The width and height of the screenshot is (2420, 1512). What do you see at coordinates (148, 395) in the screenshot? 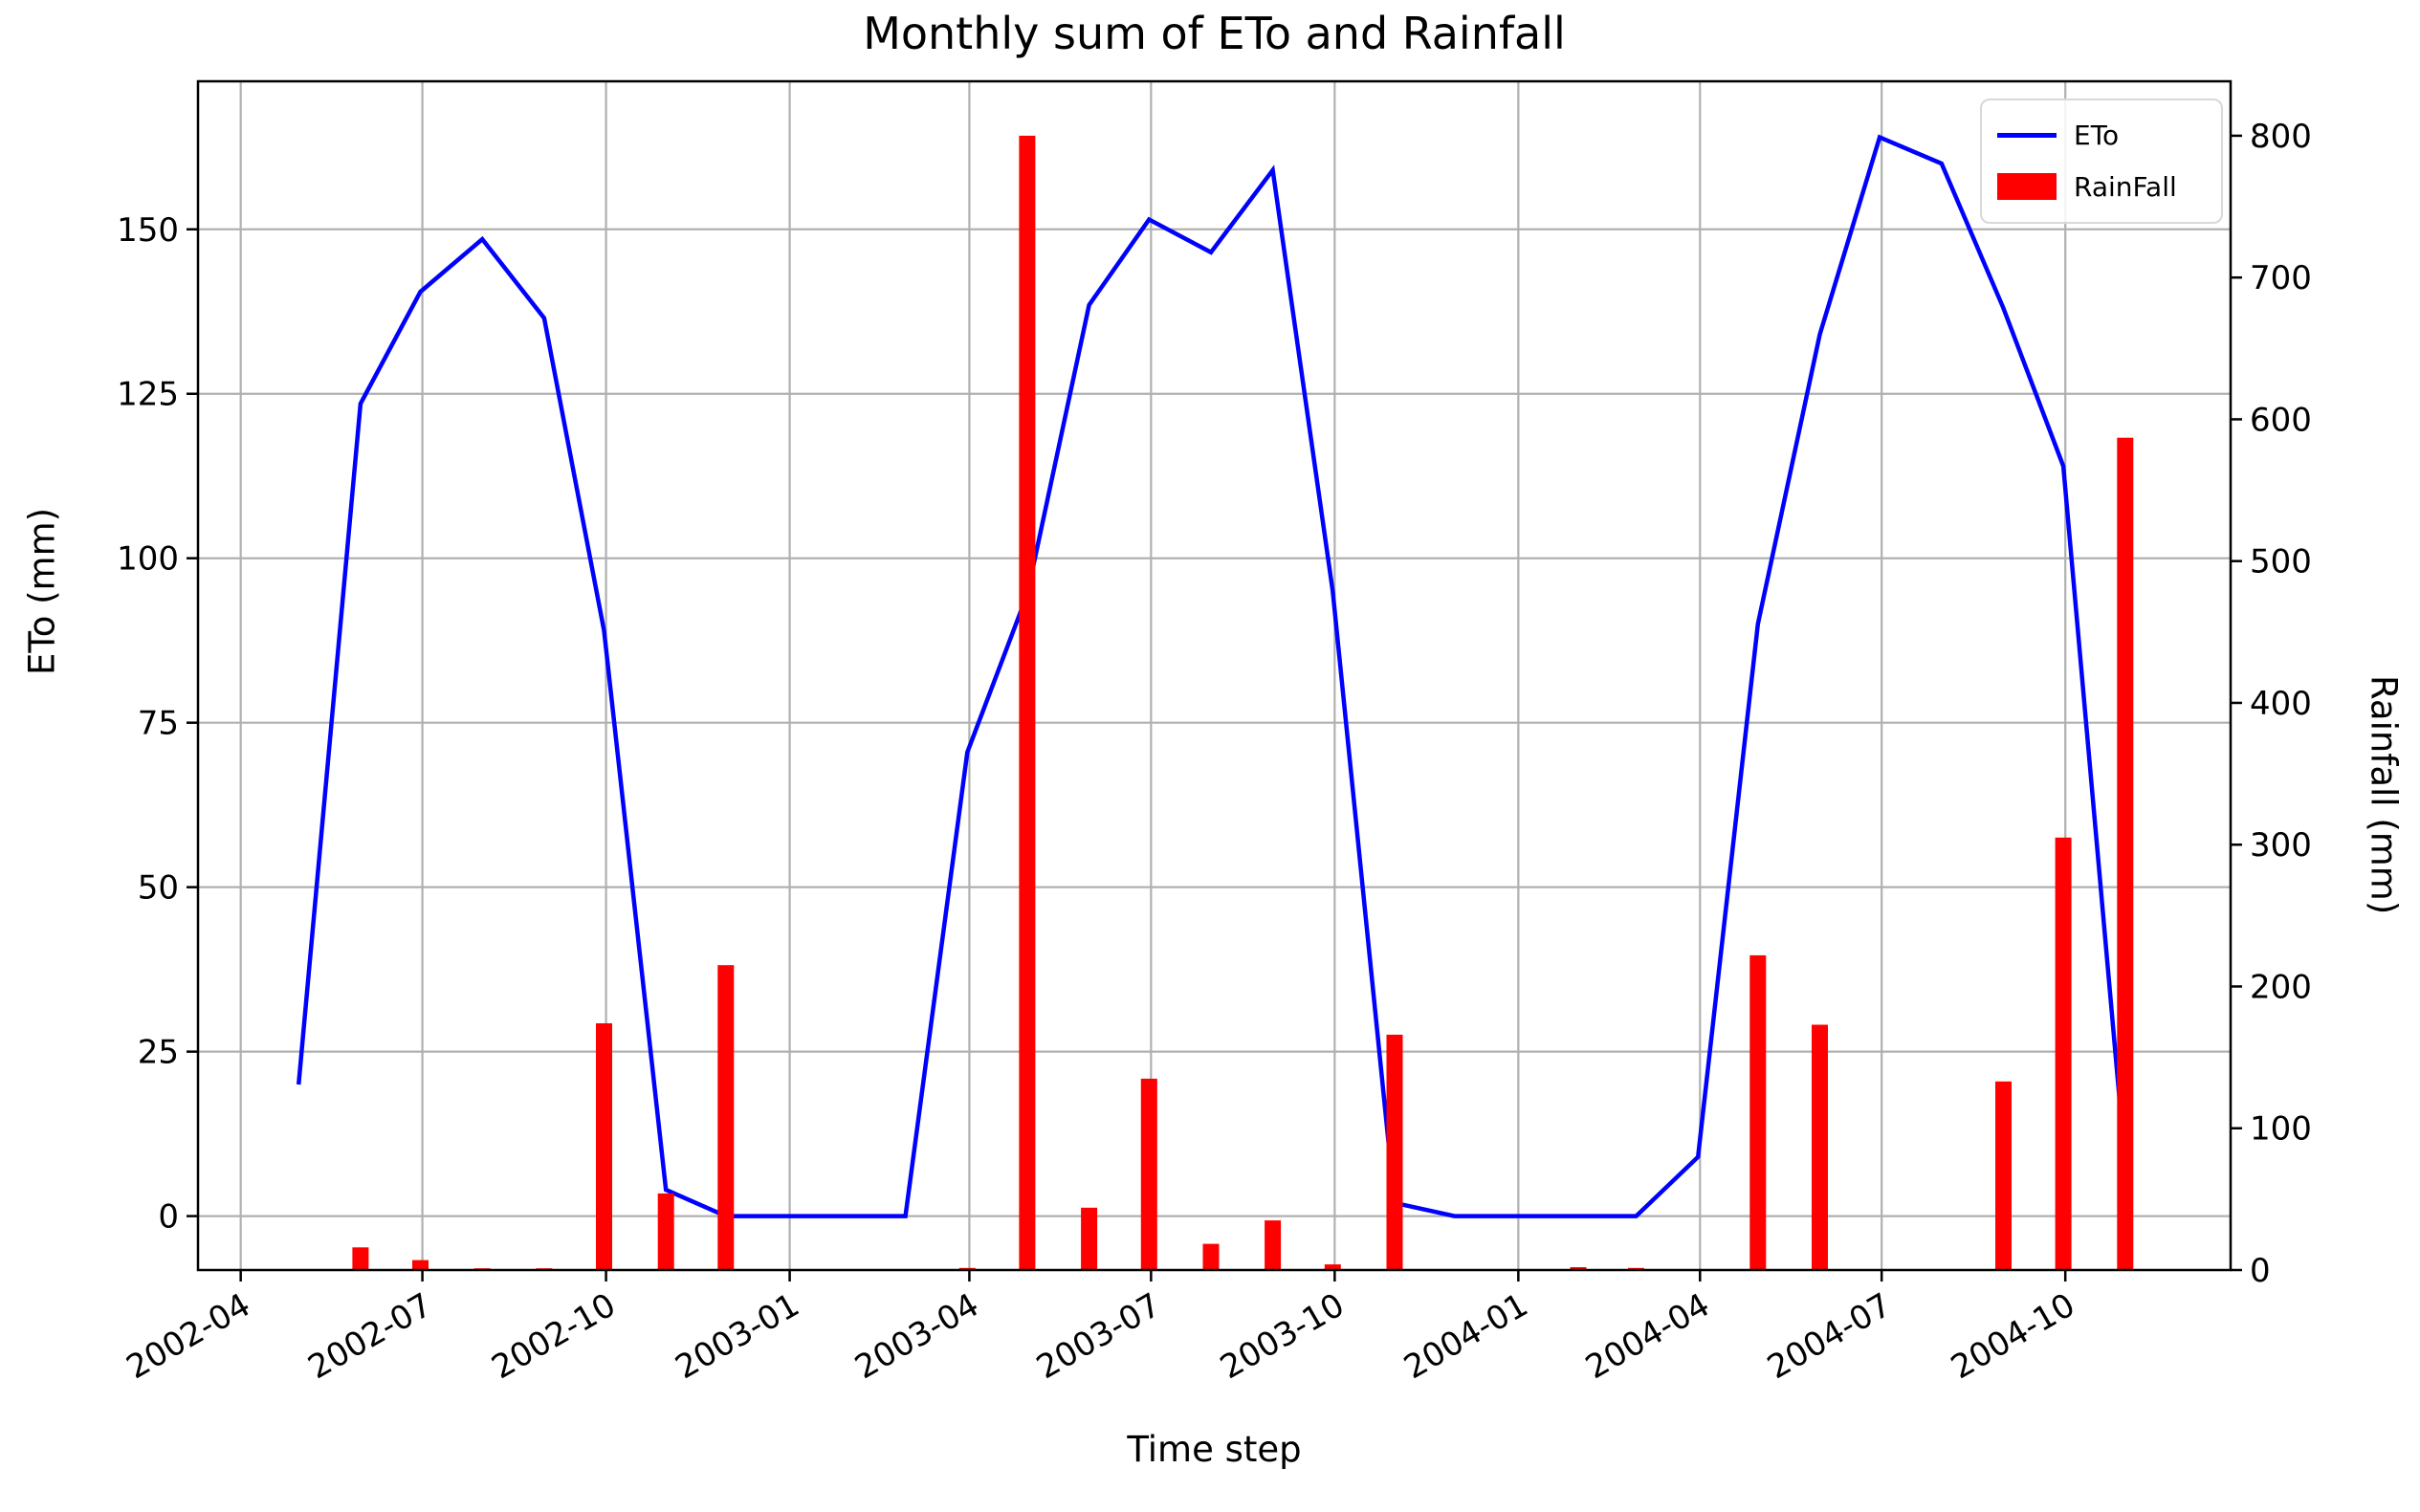
I see `svg-text: 125` at bounding box center [148, 395].